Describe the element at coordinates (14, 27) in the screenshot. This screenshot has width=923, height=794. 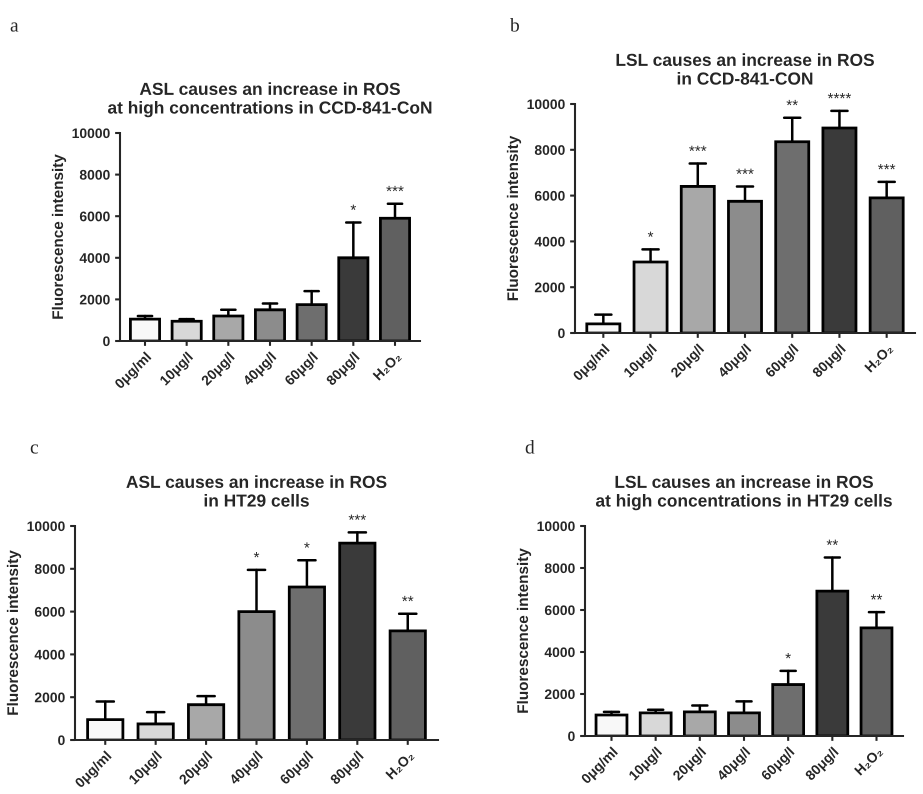
I see `text: a` at that location.